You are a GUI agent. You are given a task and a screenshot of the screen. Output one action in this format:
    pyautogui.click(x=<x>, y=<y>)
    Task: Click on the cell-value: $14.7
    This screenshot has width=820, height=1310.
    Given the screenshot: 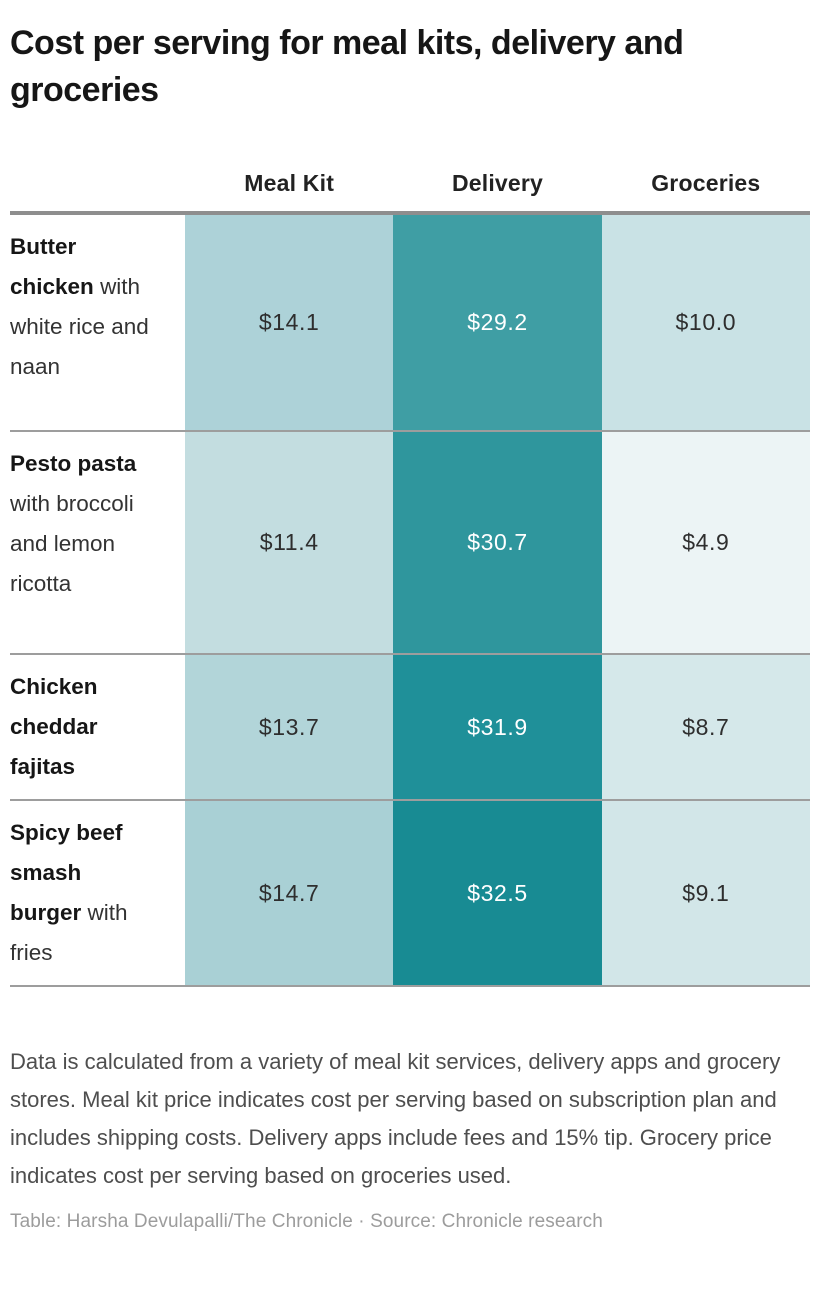 What is the action you would take?
    pyautogui.click(x=289, y=892)
    